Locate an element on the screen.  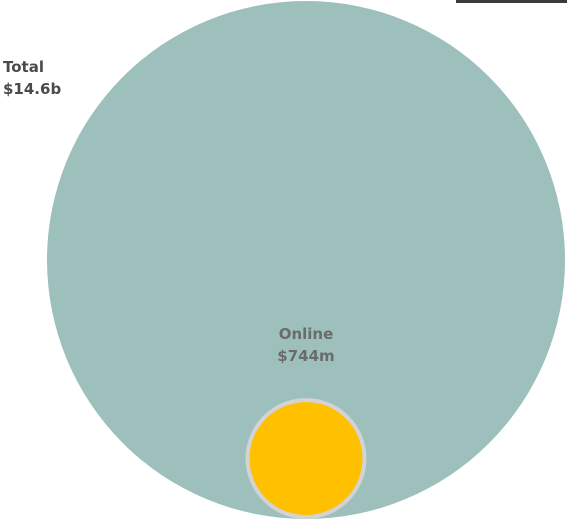
online-label-value: $744m is located at coordinates (305, 356).